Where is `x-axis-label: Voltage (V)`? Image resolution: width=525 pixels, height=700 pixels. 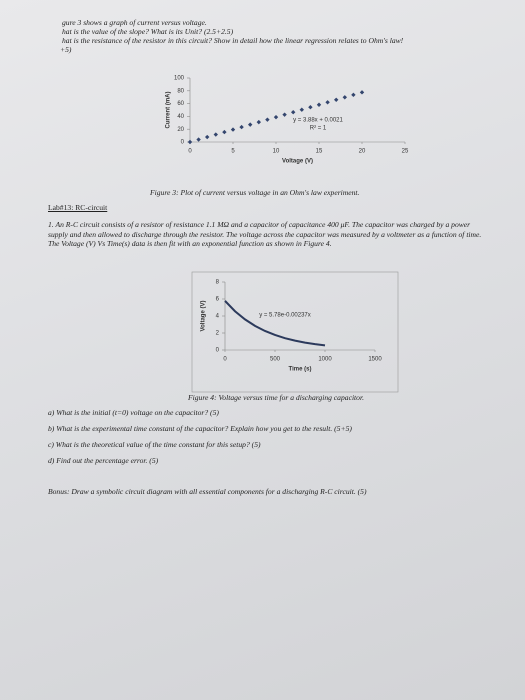
x-axis-label: Voltage (V) is located at coordinates (297, 162).